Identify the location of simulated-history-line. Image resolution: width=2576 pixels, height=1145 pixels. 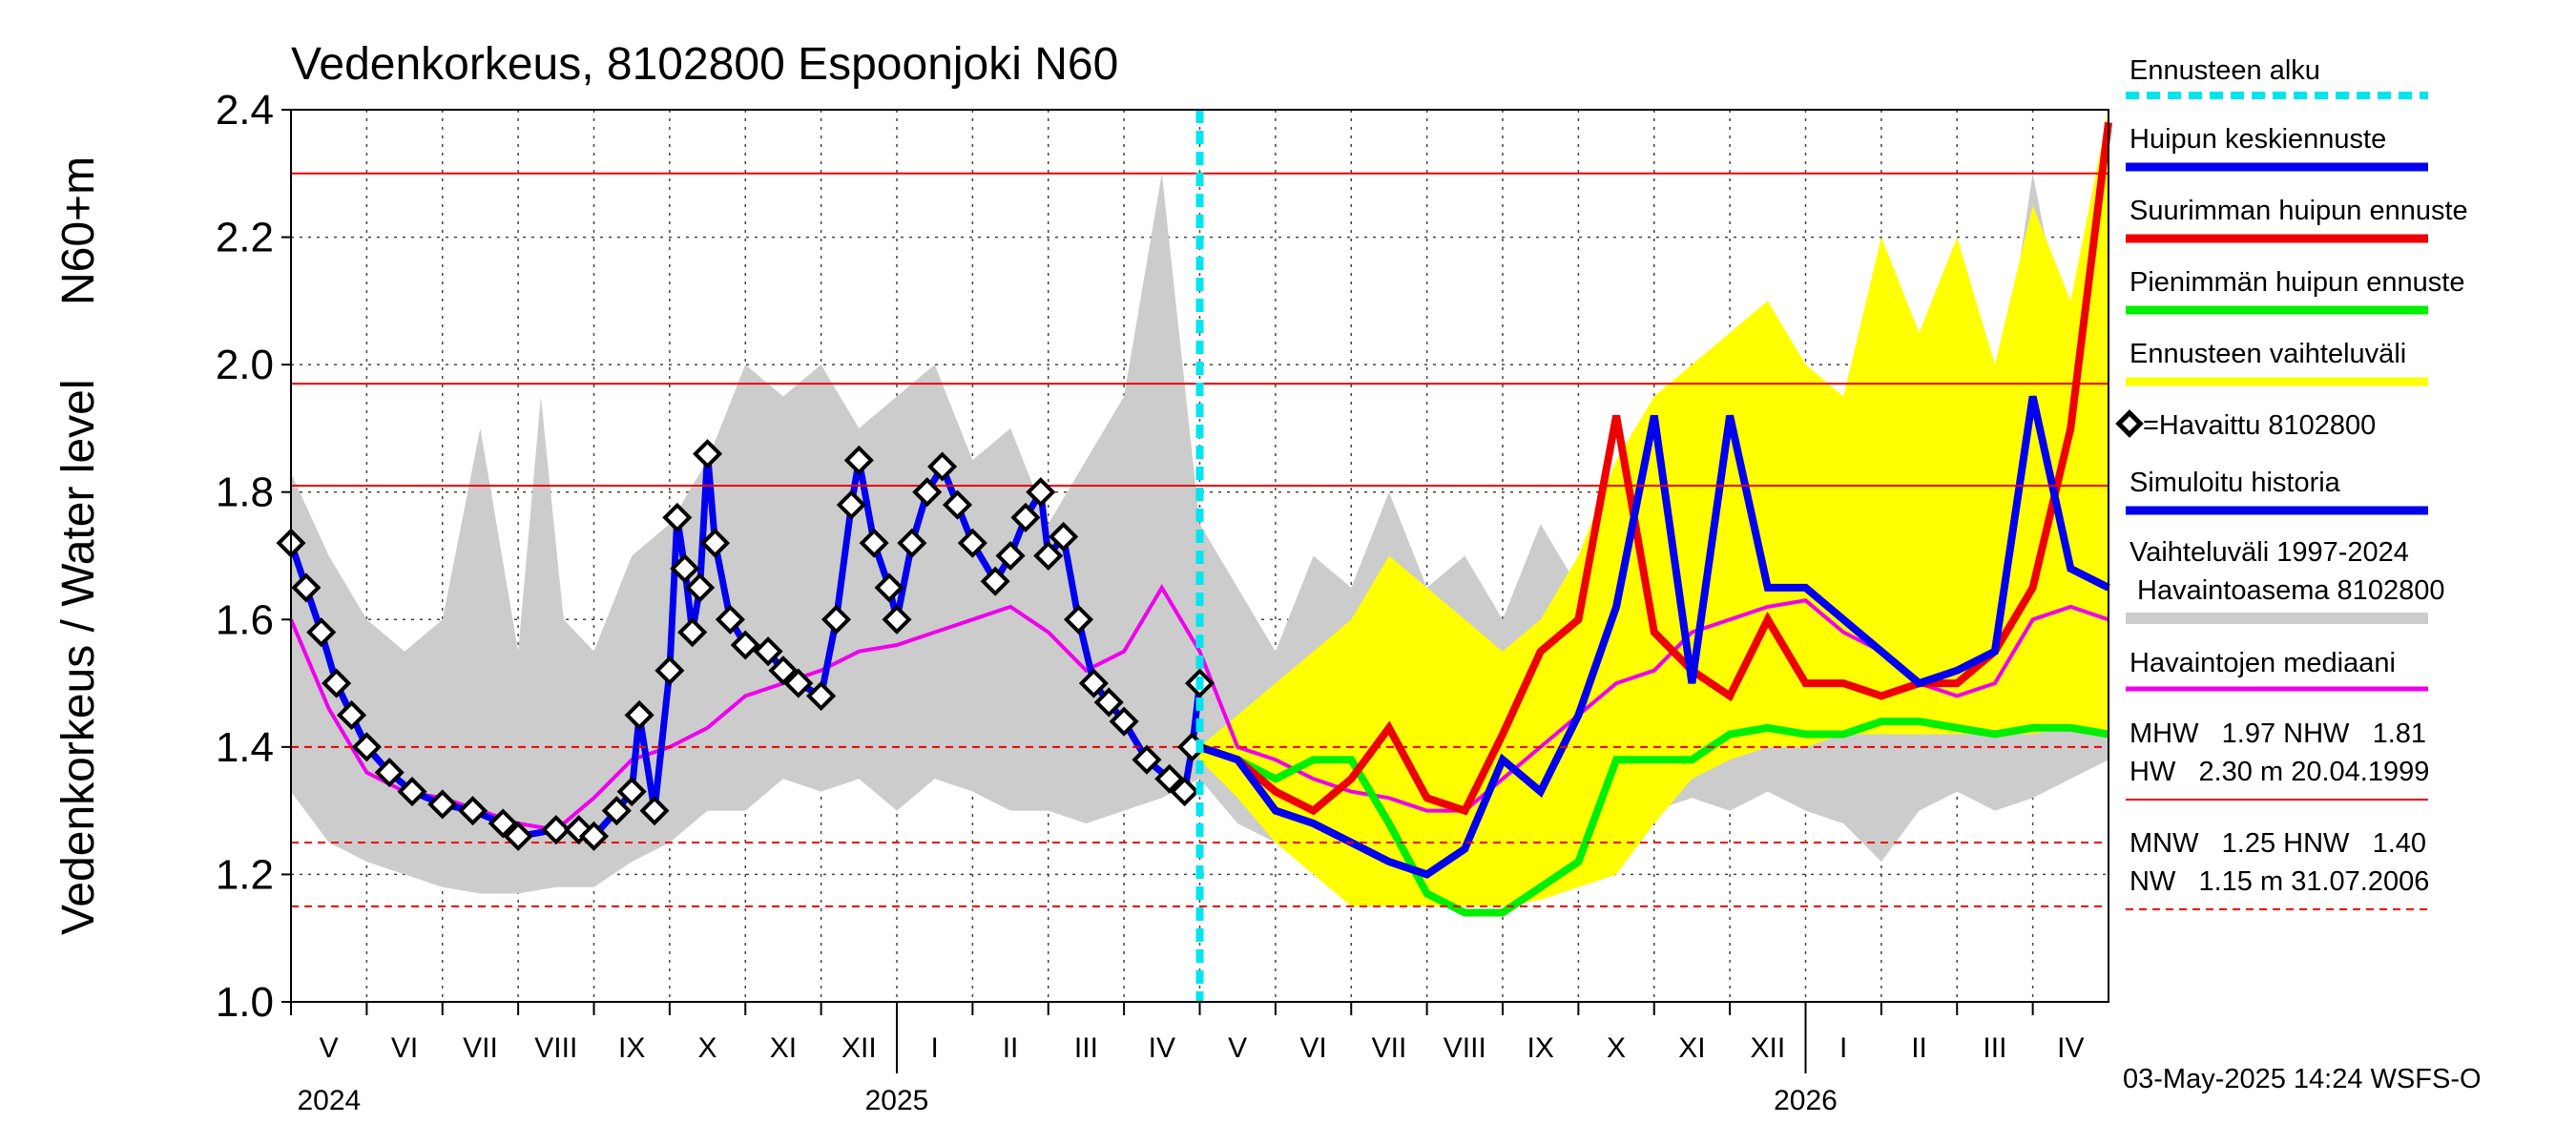
(745, 647).